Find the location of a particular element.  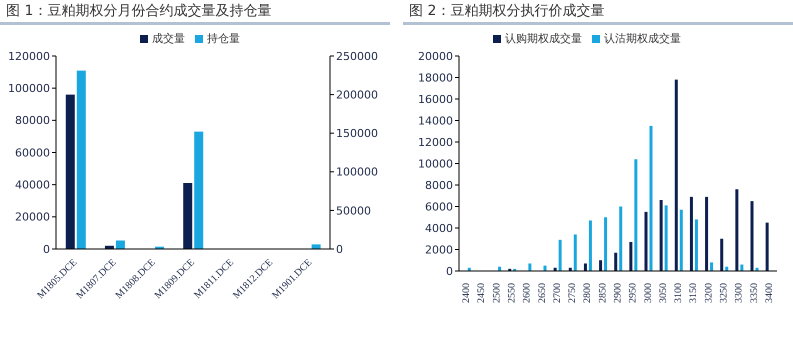

x-tick-label: 2650 is located at coordinates (542, 293).